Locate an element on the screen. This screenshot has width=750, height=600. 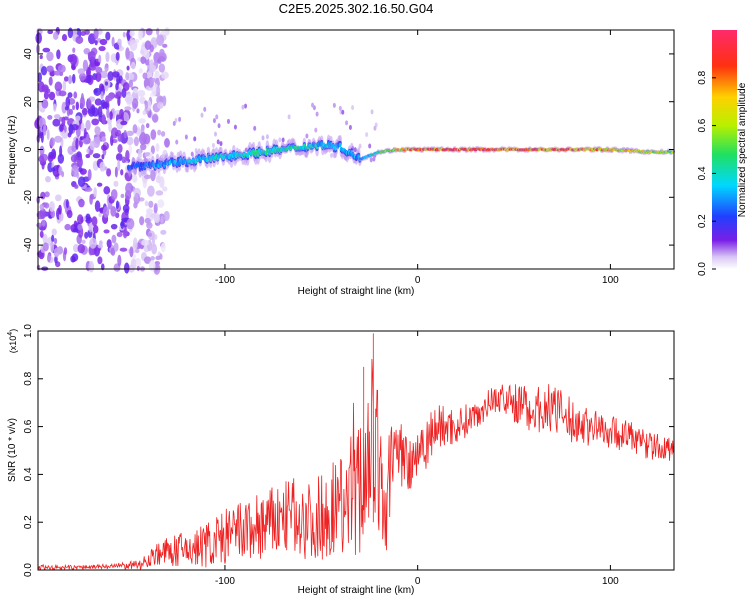
x-tick-label: -100 is located at coordinates (225, 581).